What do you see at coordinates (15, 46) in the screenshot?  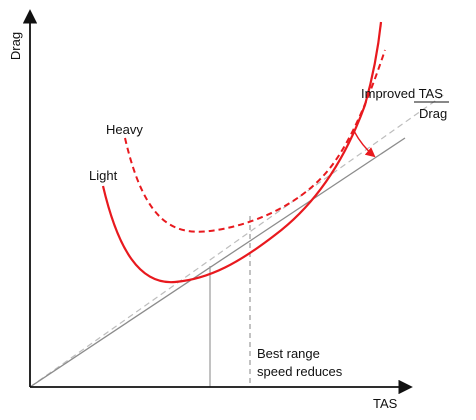 I see `y-axis-label: Drag` at bounding box center [15, 46].